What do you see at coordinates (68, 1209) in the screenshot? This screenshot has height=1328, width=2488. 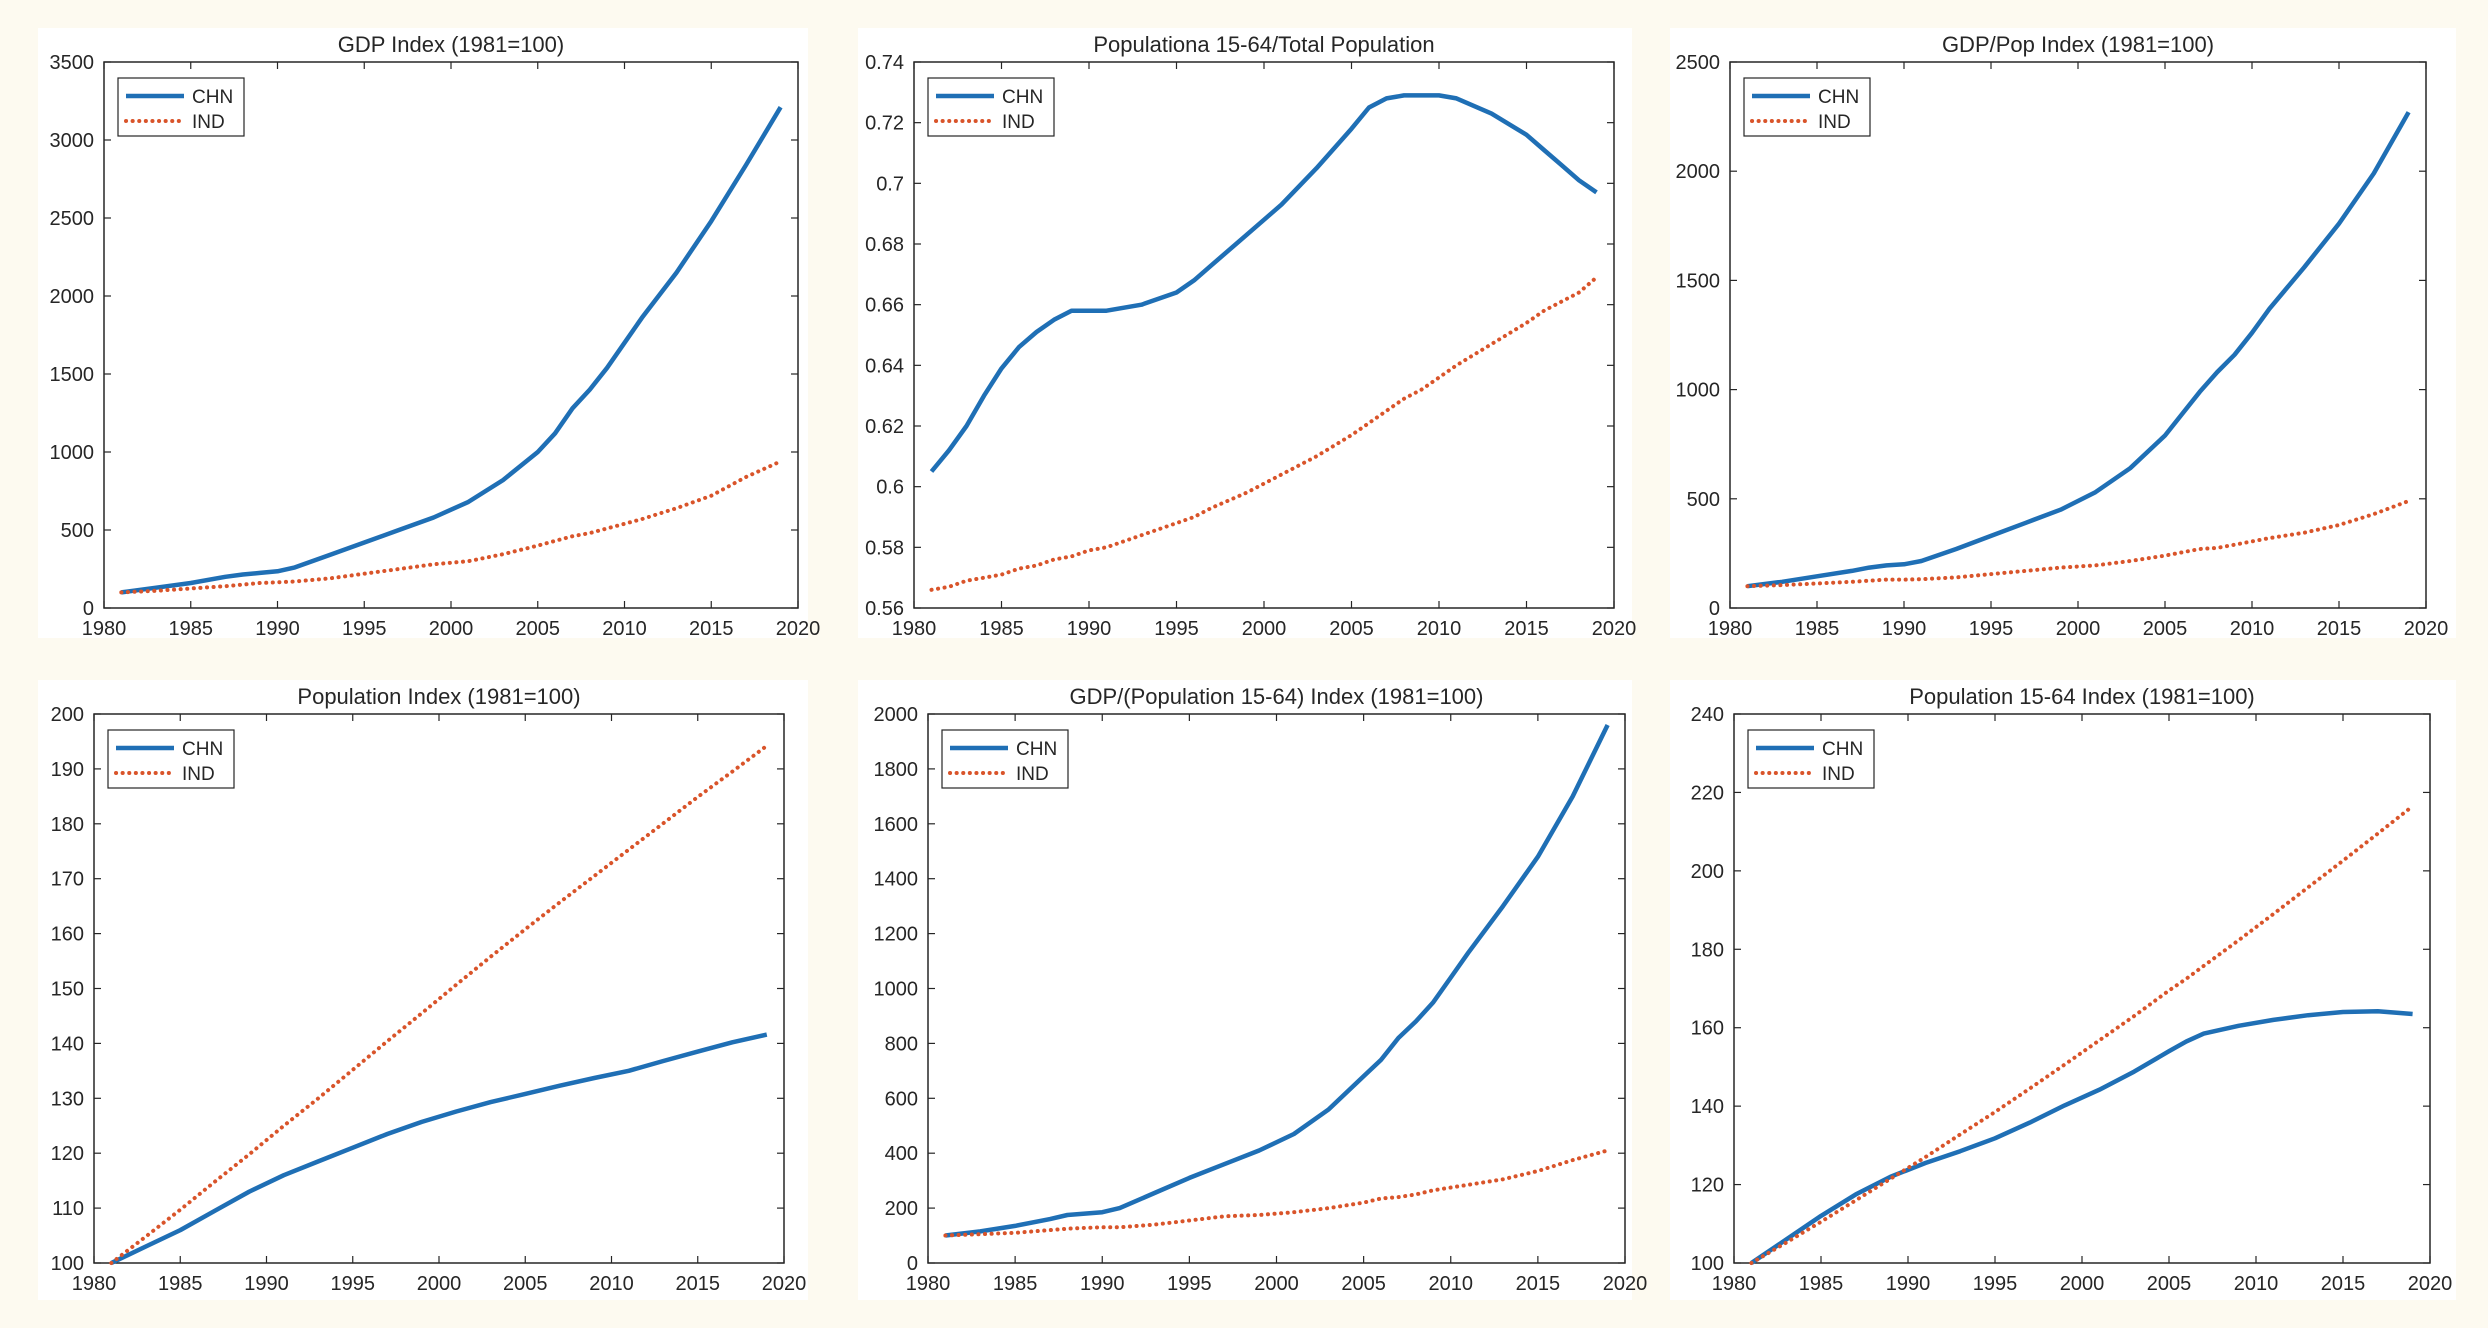 I see `y-tick-label: 110` at bounding box center [68, 1209].